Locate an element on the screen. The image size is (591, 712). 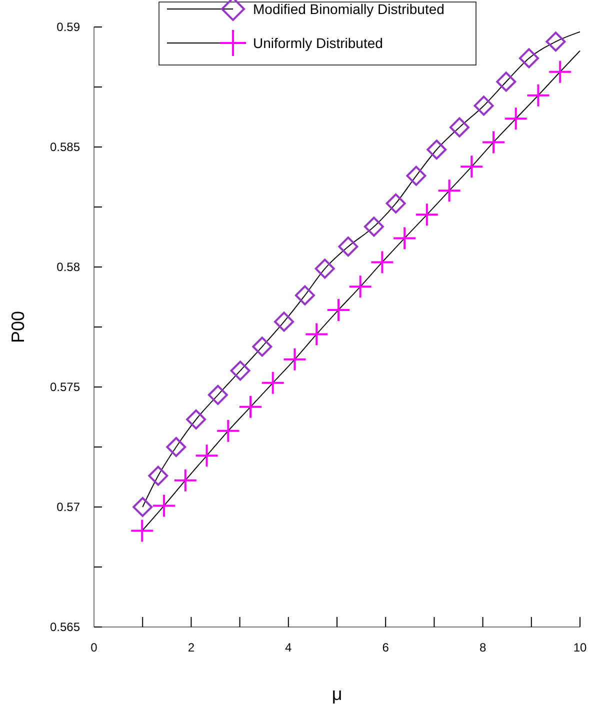
x-tick-label: 6 is located at coordinates (386, 647).